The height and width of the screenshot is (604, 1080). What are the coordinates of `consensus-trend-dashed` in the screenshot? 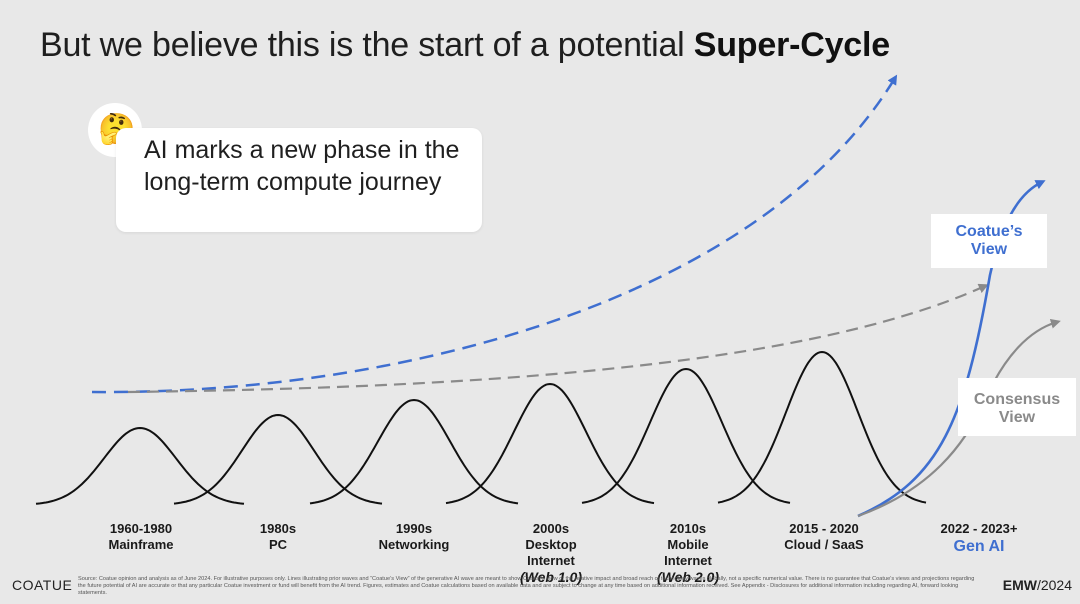 It's located at (558, 338).